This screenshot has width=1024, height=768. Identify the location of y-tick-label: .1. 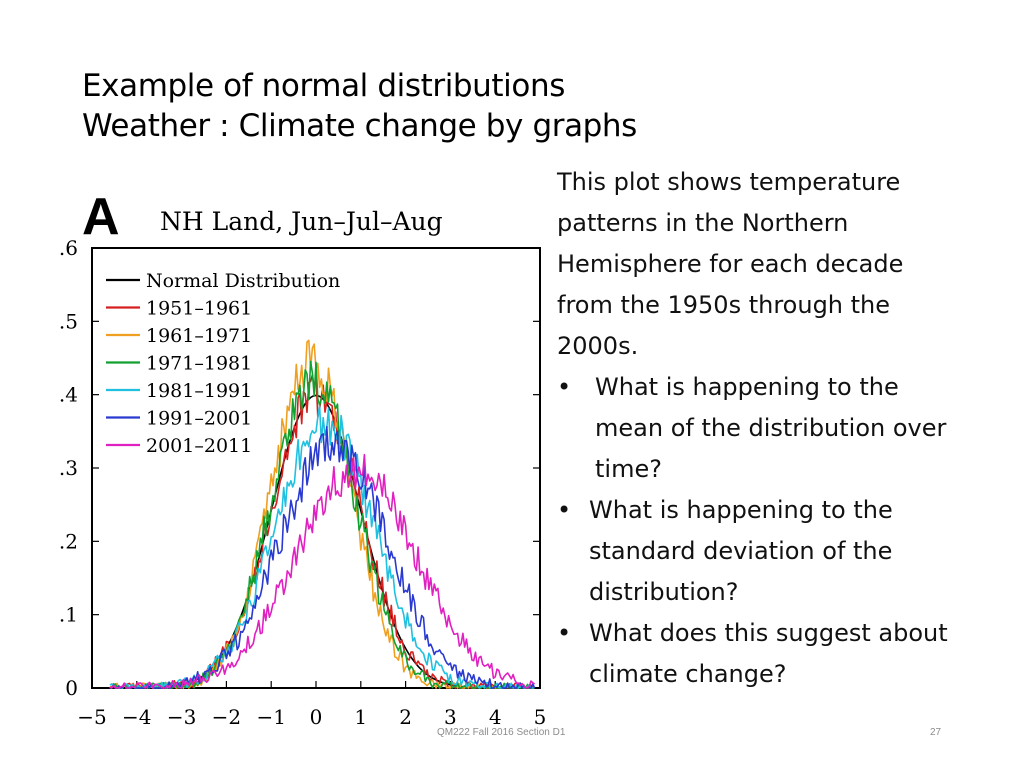
(68, 615).